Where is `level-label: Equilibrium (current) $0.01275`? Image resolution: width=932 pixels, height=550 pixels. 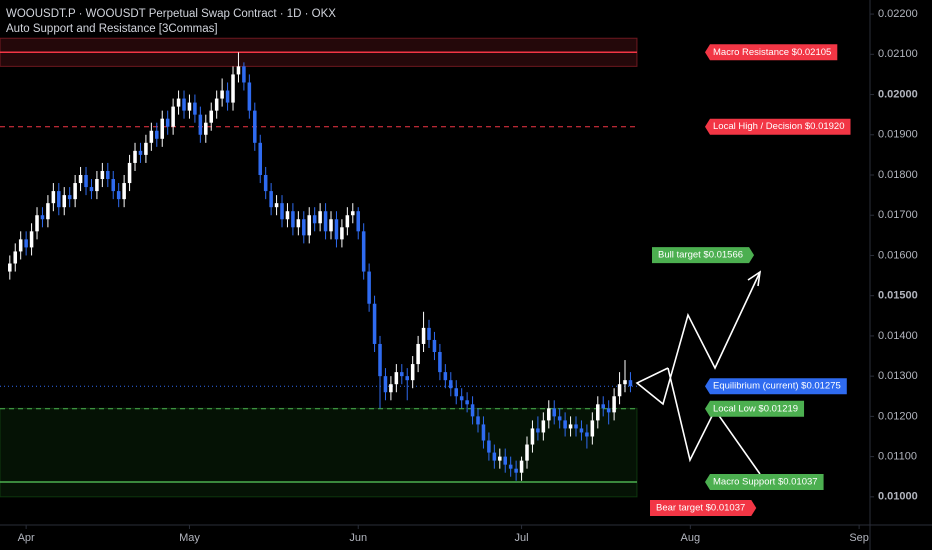 level-label: Equilibrium (current) $0.01275 is located at coordinates (776, 386).